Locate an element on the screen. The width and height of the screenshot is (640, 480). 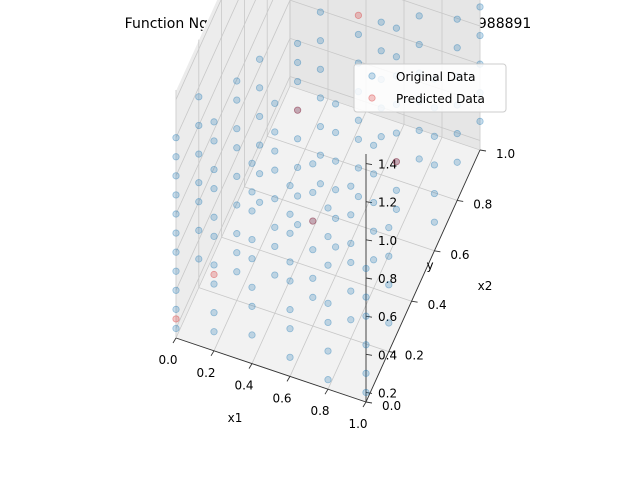
y-tick-label: 0.4 is located at coordinates (437, 305).